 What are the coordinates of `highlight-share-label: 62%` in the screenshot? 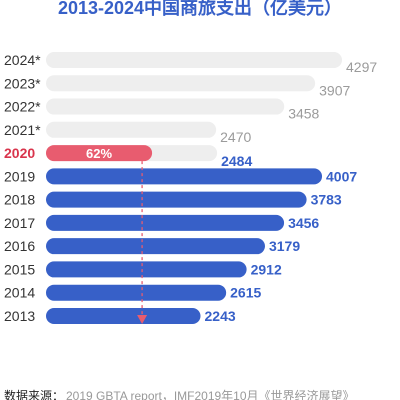 It's located at (99, 153).